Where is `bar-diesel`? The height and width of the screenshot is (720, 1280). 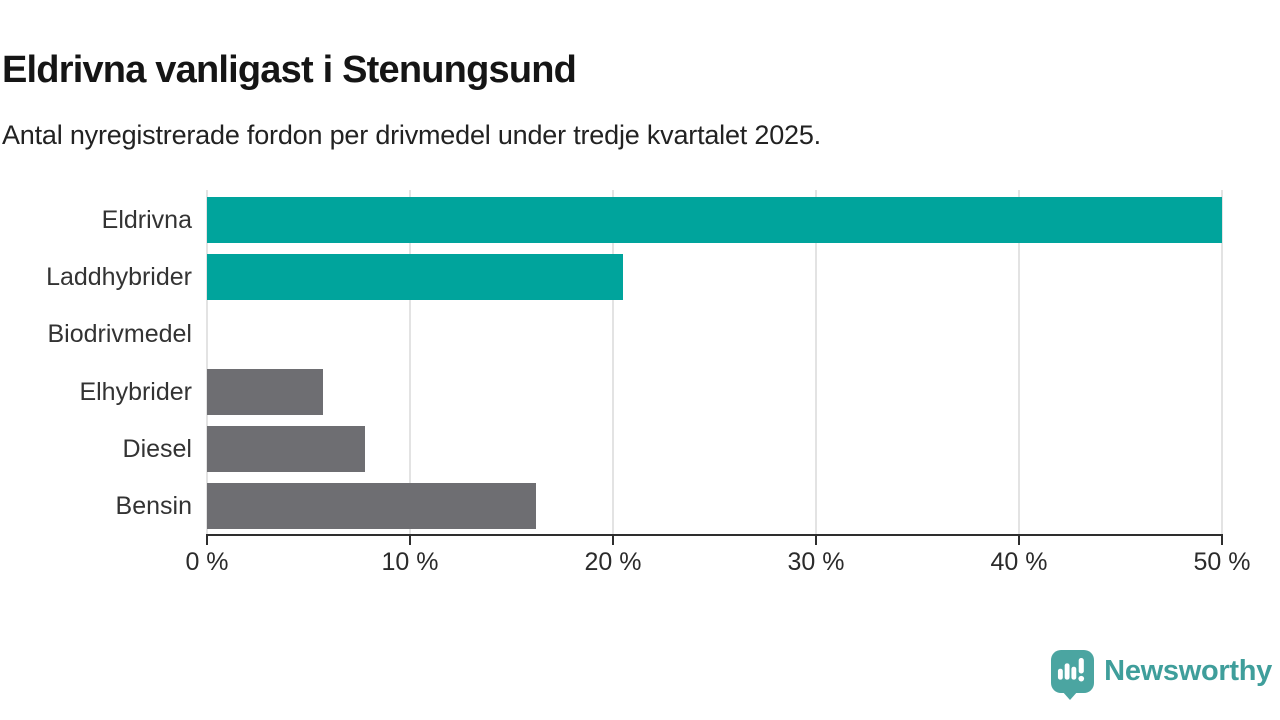 bar-diesel is located at coordinates (286, 448).